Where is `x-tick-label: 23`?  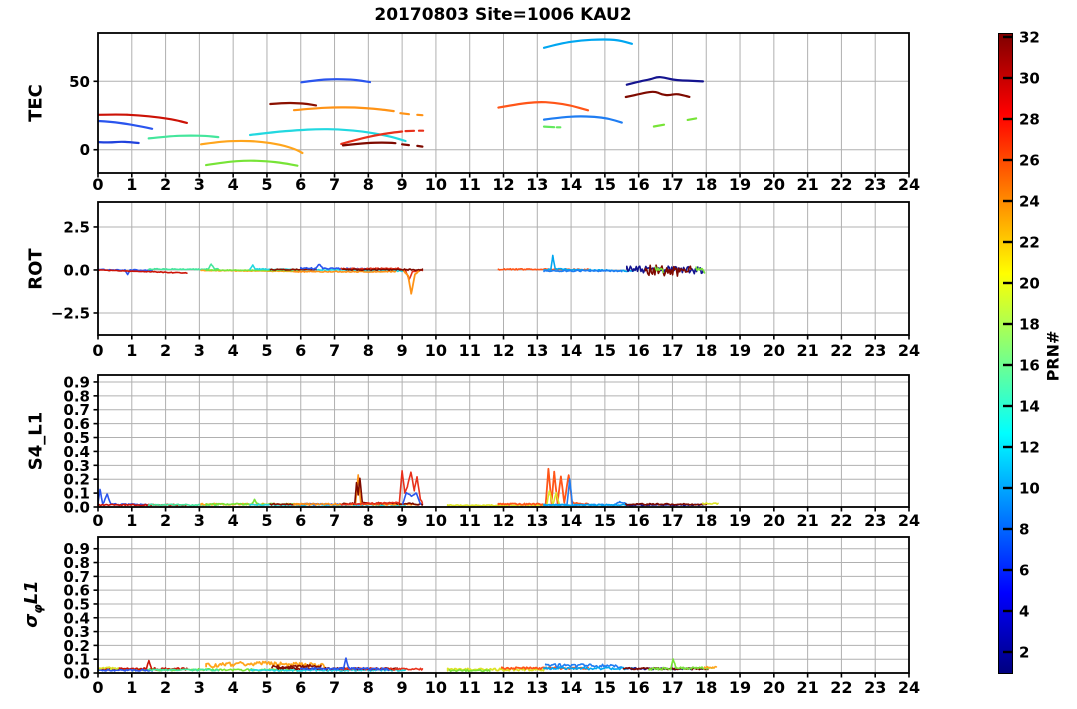
x-tick-label: 23 is located at coordinates (875, 350).